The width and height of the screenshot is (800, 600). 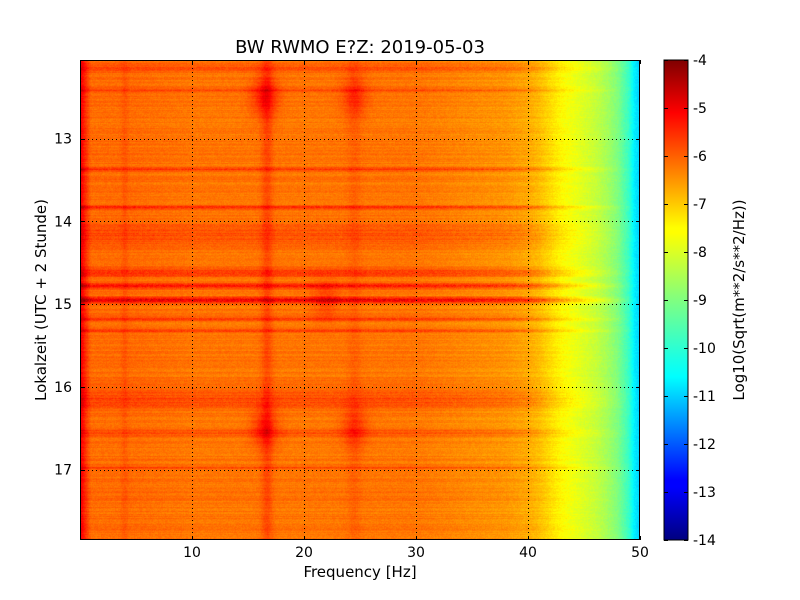 I want to click on colorbar-tick-label: -7, so click(x=700, y=205).